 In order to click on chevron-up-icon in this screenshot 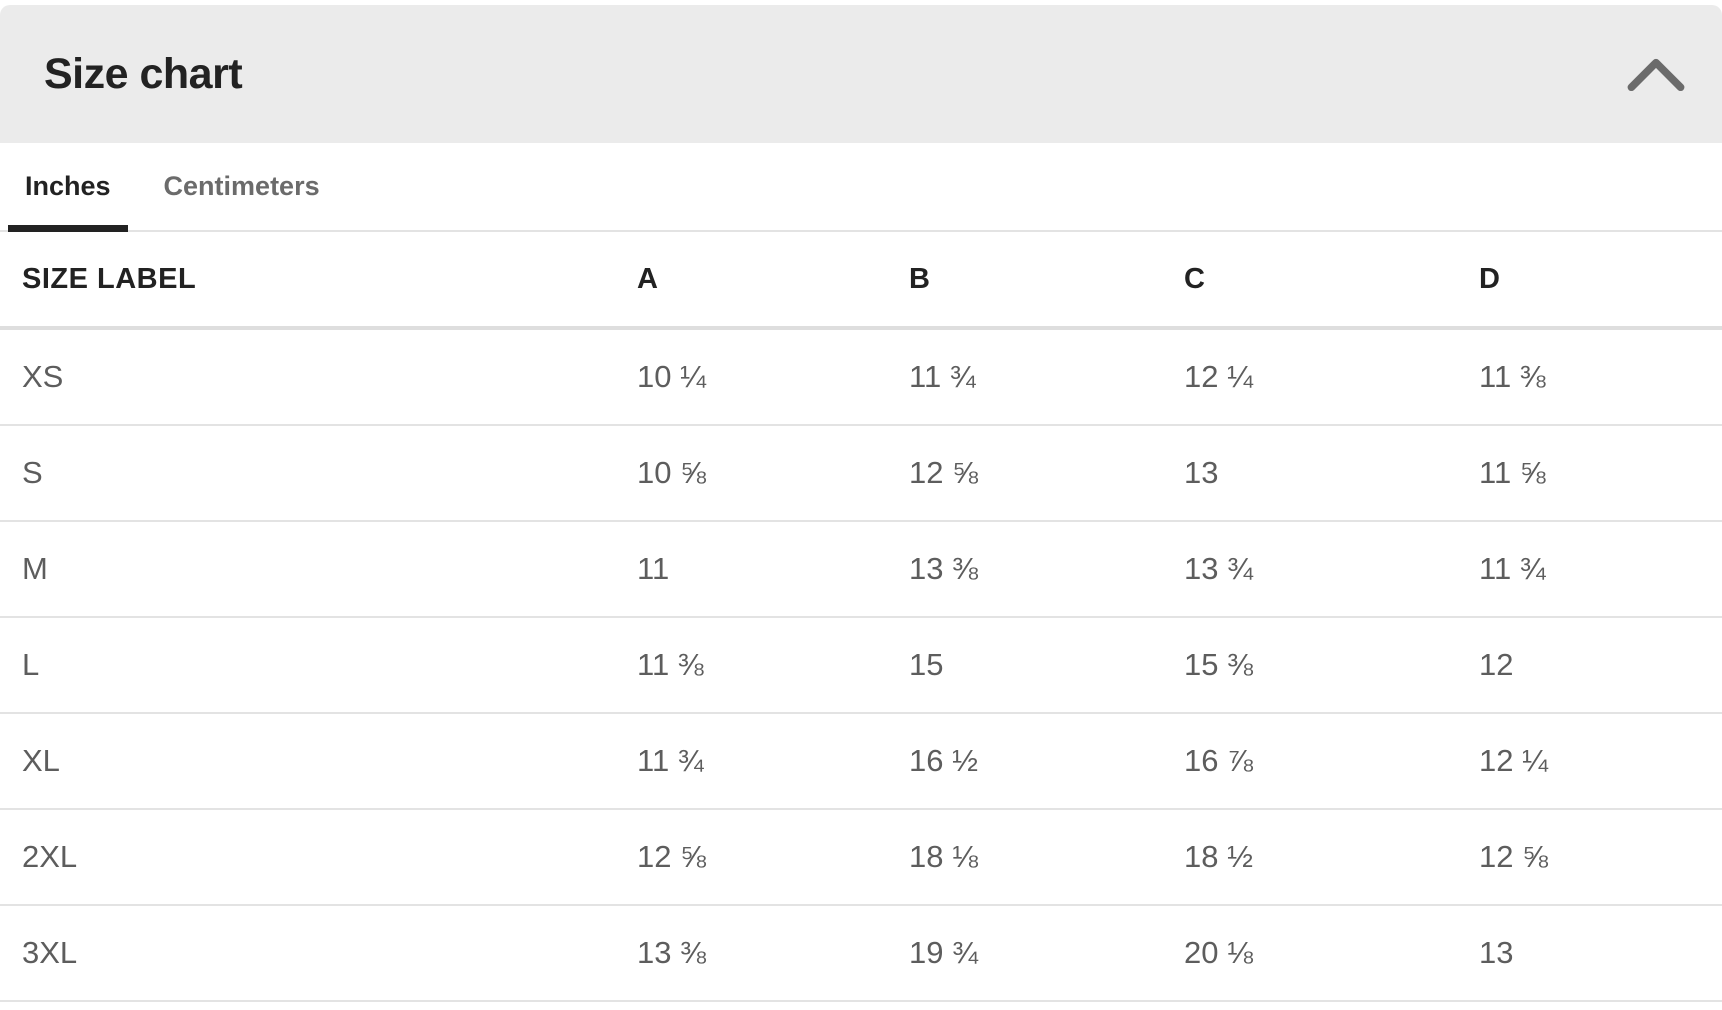, I will do `click(1656, 75)`.